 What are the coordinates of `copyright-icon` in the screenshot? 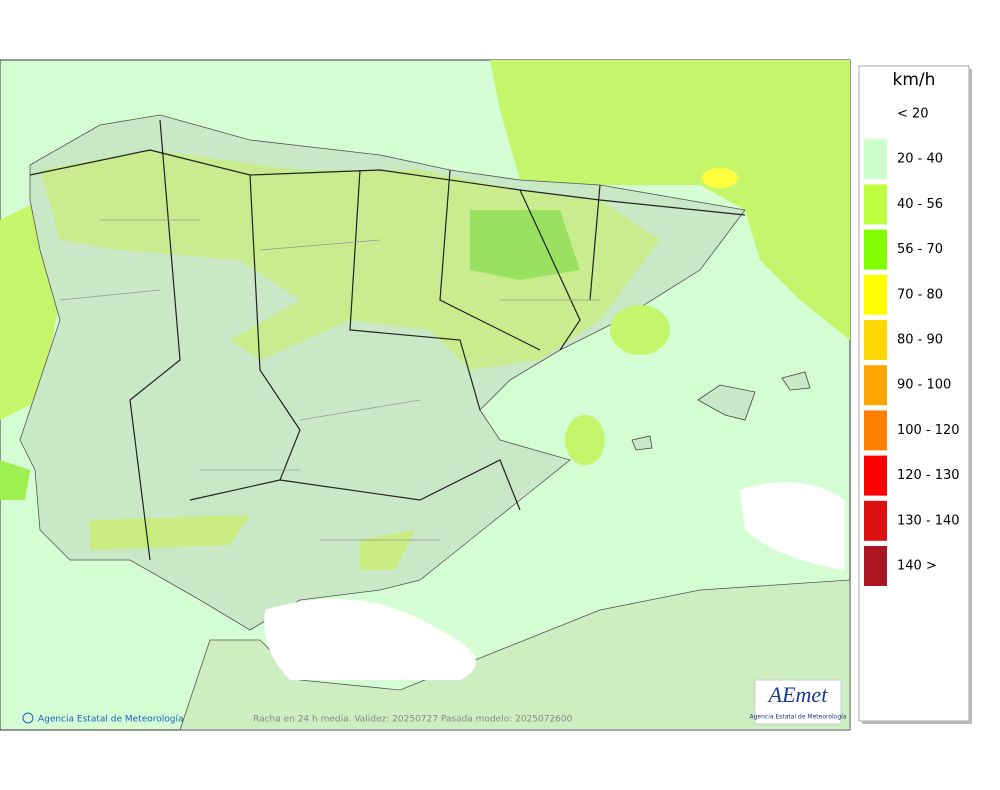 It's located at (28, 718).